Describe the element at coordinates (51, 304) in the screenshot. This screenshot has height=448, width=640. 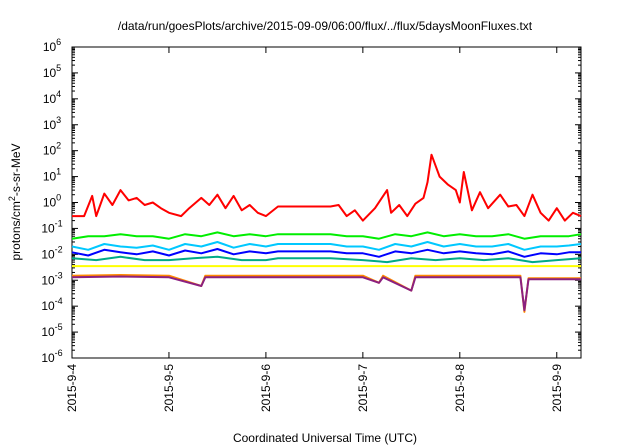
I see `y-tick-label: 10⁻⁴` at that location.